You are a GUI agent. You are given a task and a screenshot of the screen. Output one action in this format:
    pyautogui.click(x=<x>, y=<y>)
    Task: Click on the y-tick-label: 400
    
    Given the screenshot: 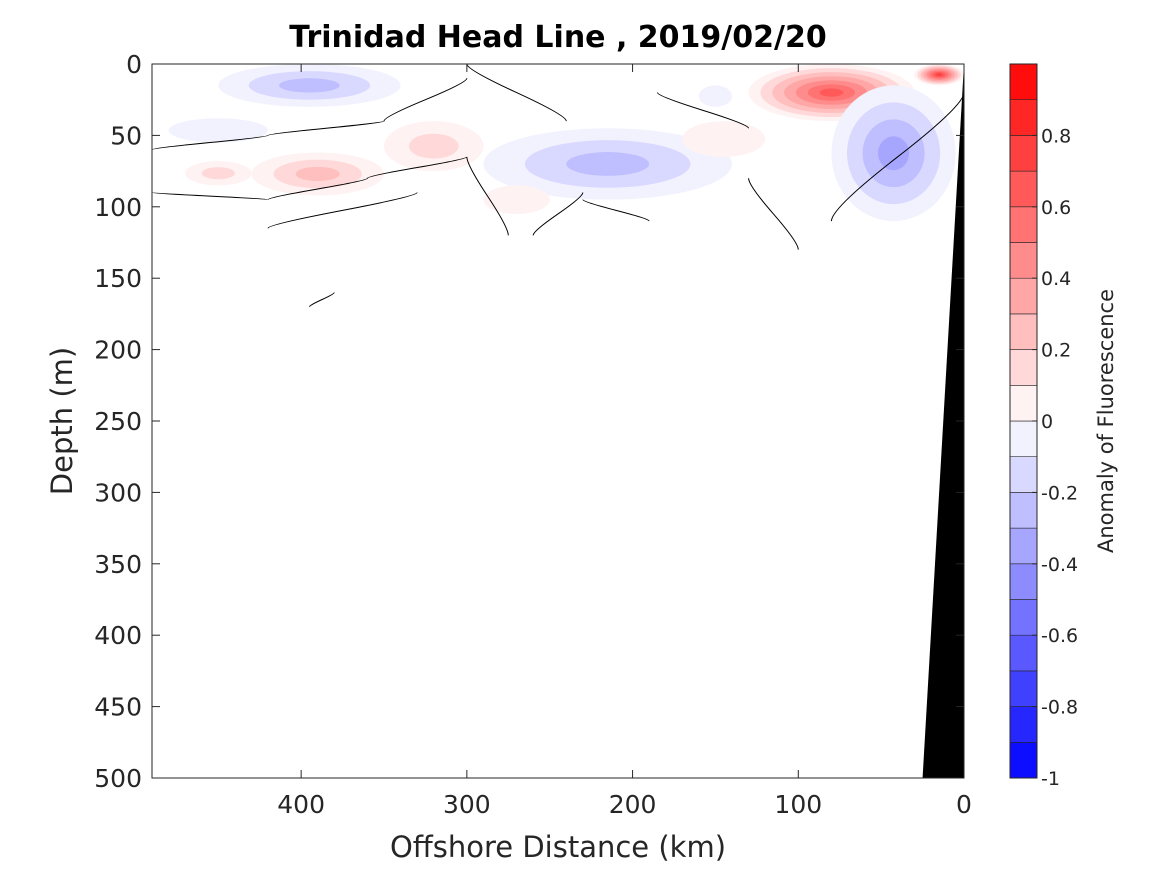 What is the action you would take?
    pyautogui.click(x=118, y=635)
    